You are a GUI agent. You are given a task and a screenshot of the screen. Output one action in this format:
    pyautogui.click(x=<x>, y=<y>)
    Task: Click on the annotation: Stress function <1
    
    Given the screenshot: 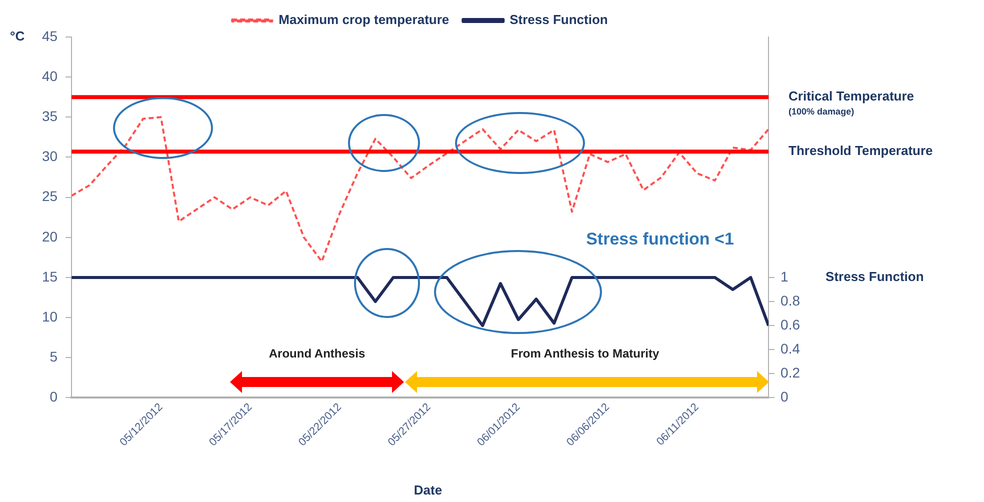 What is the action you would take?
    pyautogui.click(x=660, y=239)
    